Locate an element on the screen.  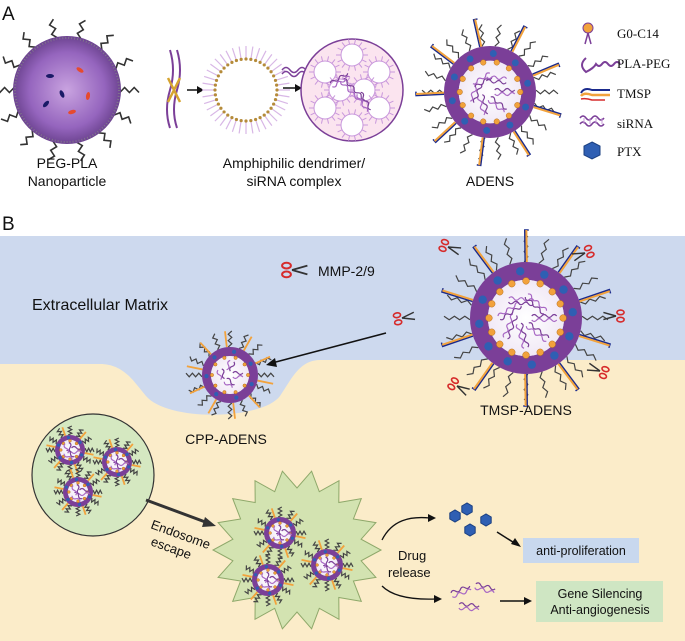
arrow-to-gene-silencing is located at coordinates (516, 601).